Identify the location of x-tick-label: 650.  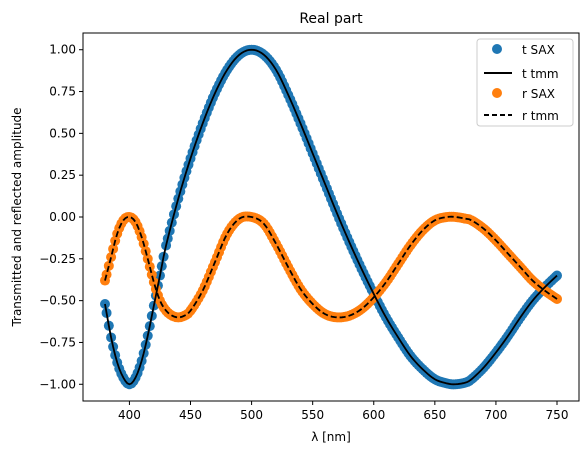
(434, 415).